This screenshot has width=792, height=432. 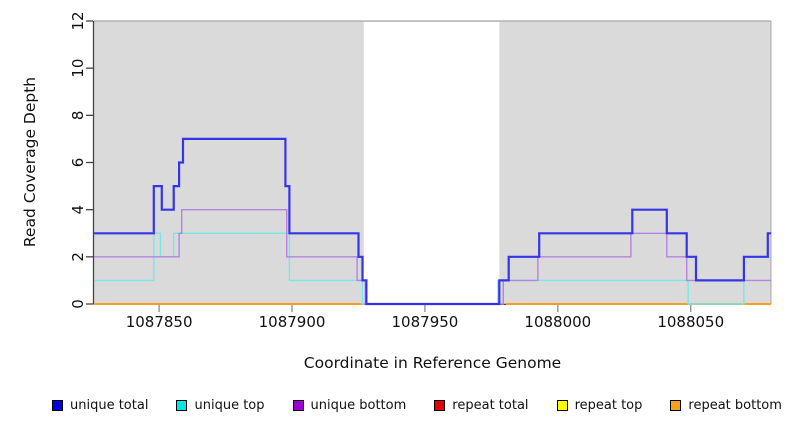 I want to click on legend-item-unique-total: unique total, so click(x=100, y=405).